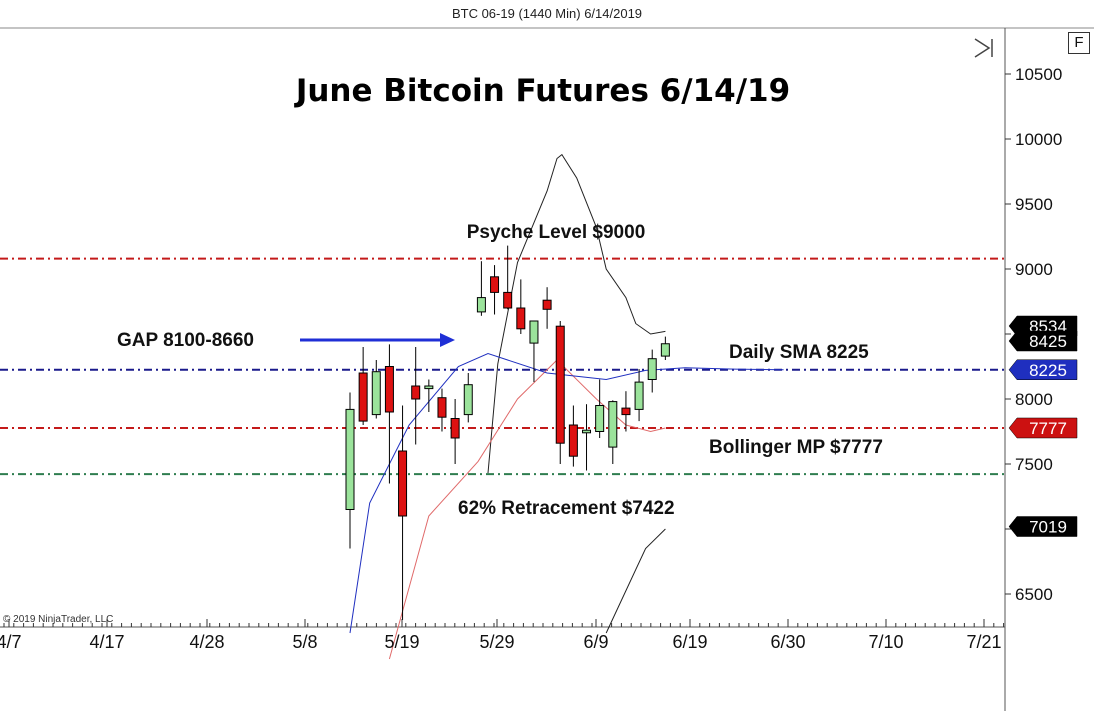 This screenshot has height=711, width=1094. What do you see at coordinates (796, 447) in the screenshot?
I see `bollinger-annotation: Bollinger MP $7777` at bounding box center [796, 447].